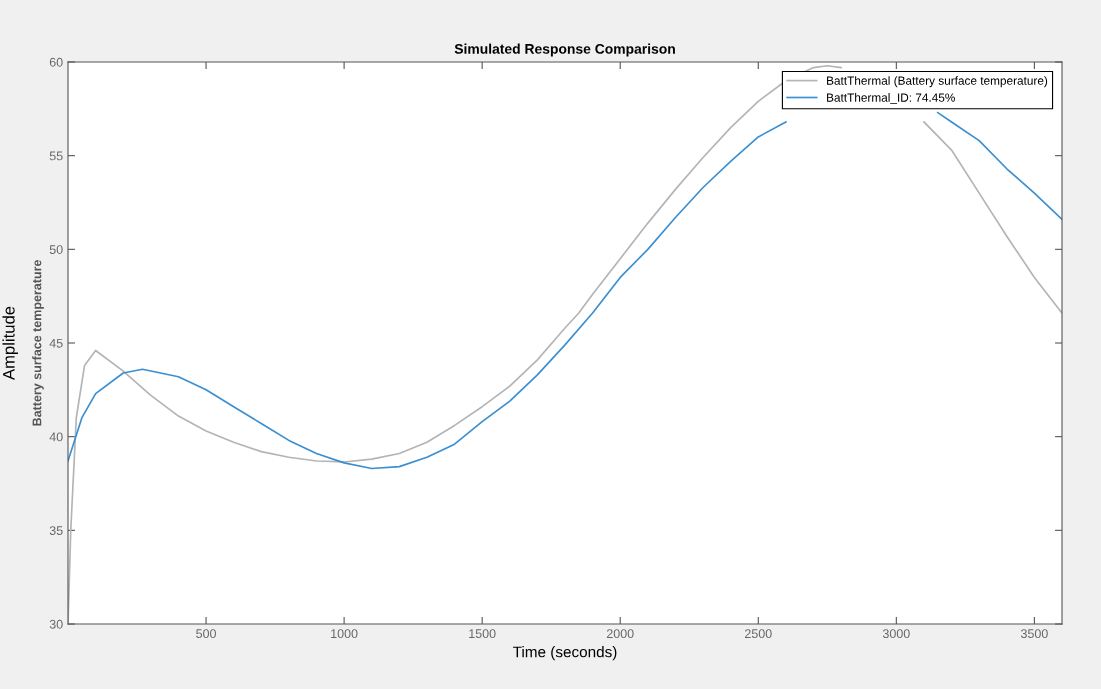 Image resolution: width=1101 pixels, height=689 pixels. I want to click on x-tick-label: 3500, so click(1034, 634).